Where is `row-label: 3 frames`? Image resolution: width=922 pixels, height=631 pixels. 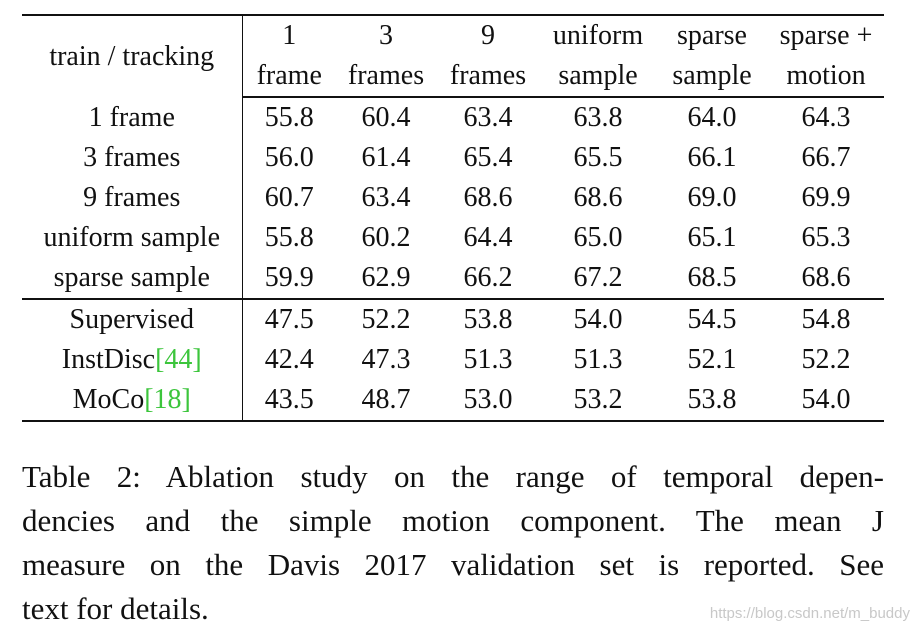 row-label: 3 frames is located at coordinates (132, 158).